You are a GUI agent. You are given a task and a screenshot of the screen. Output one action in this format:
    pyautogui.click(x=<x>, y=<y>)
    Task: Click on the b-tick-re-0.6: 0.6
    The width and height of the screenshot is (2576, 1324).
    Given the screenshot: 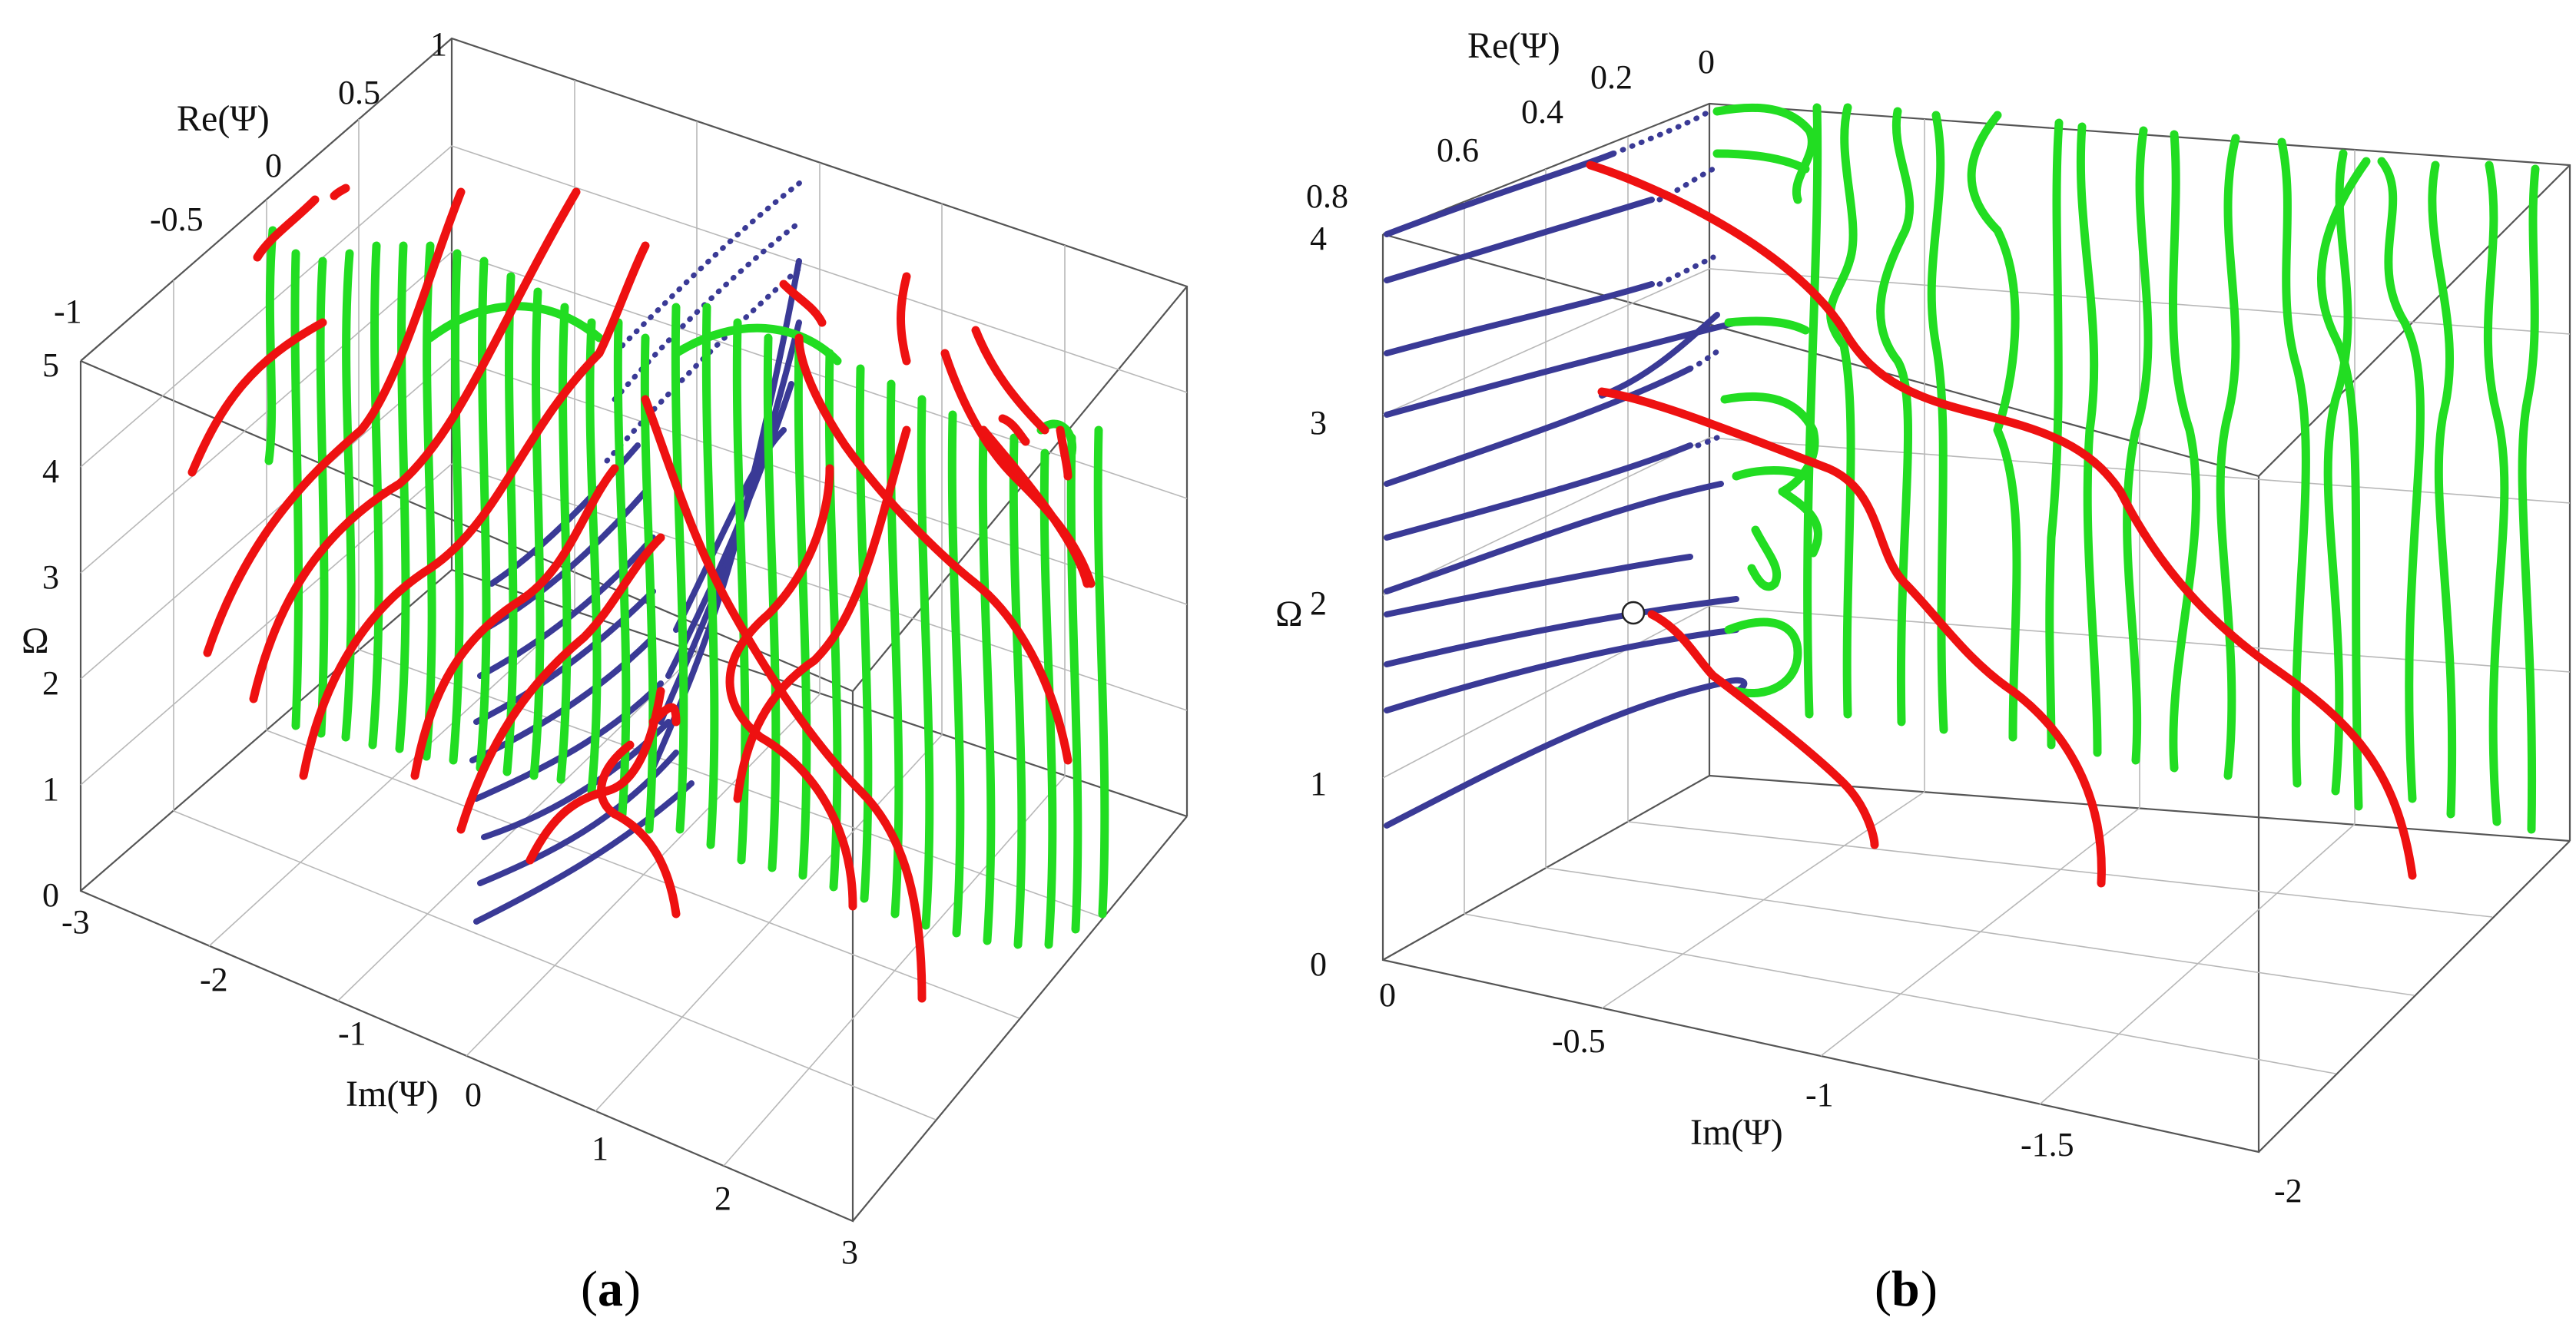 What is the action you would take?
    pyautogui.click(x=1458, y=150)
    